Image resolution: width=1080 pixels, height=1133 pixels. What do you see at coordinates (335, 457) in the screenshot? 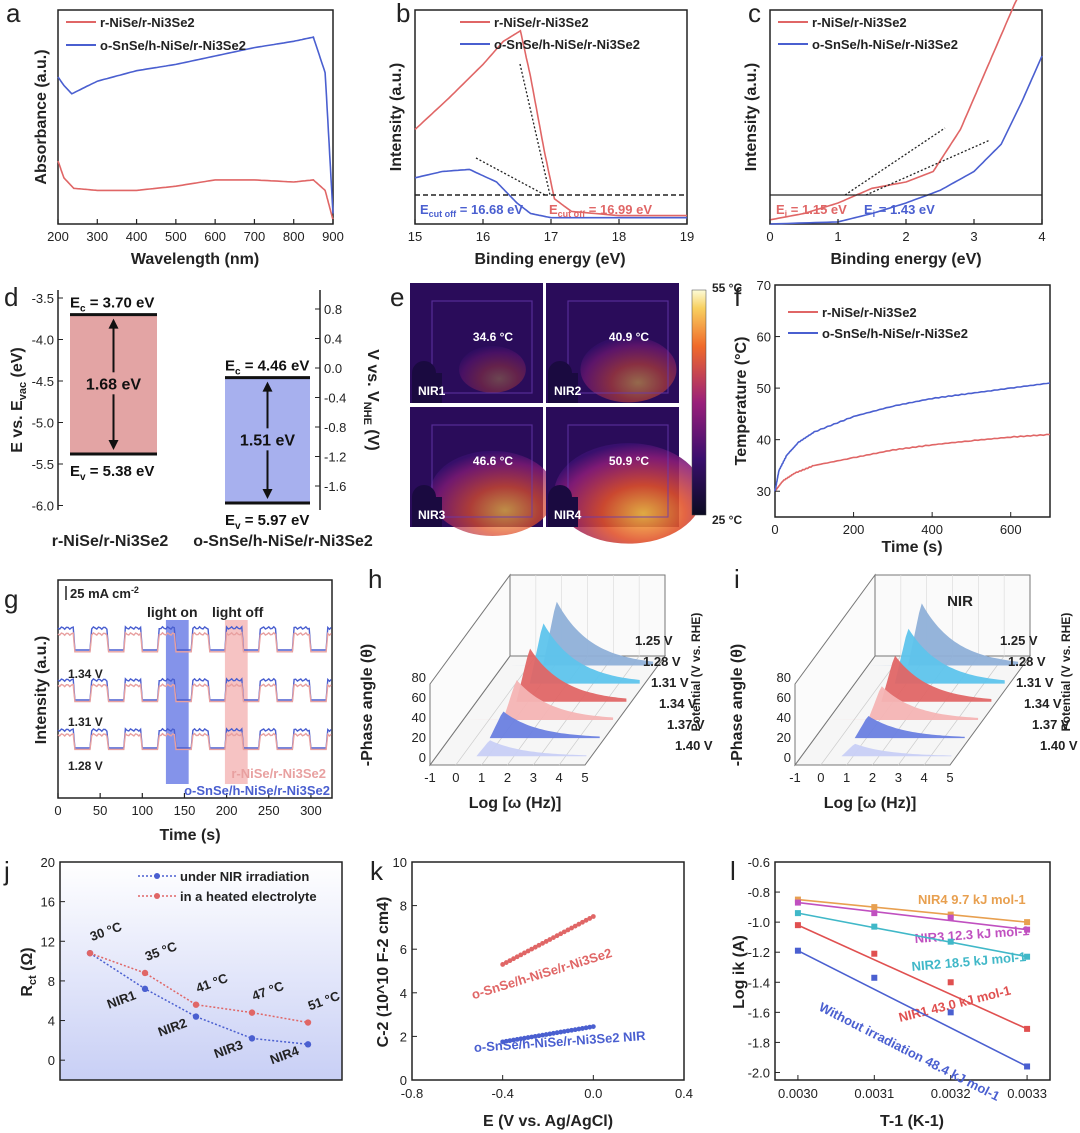
I see `right-tick-label: -1.2` at bounding box center [335, 457].